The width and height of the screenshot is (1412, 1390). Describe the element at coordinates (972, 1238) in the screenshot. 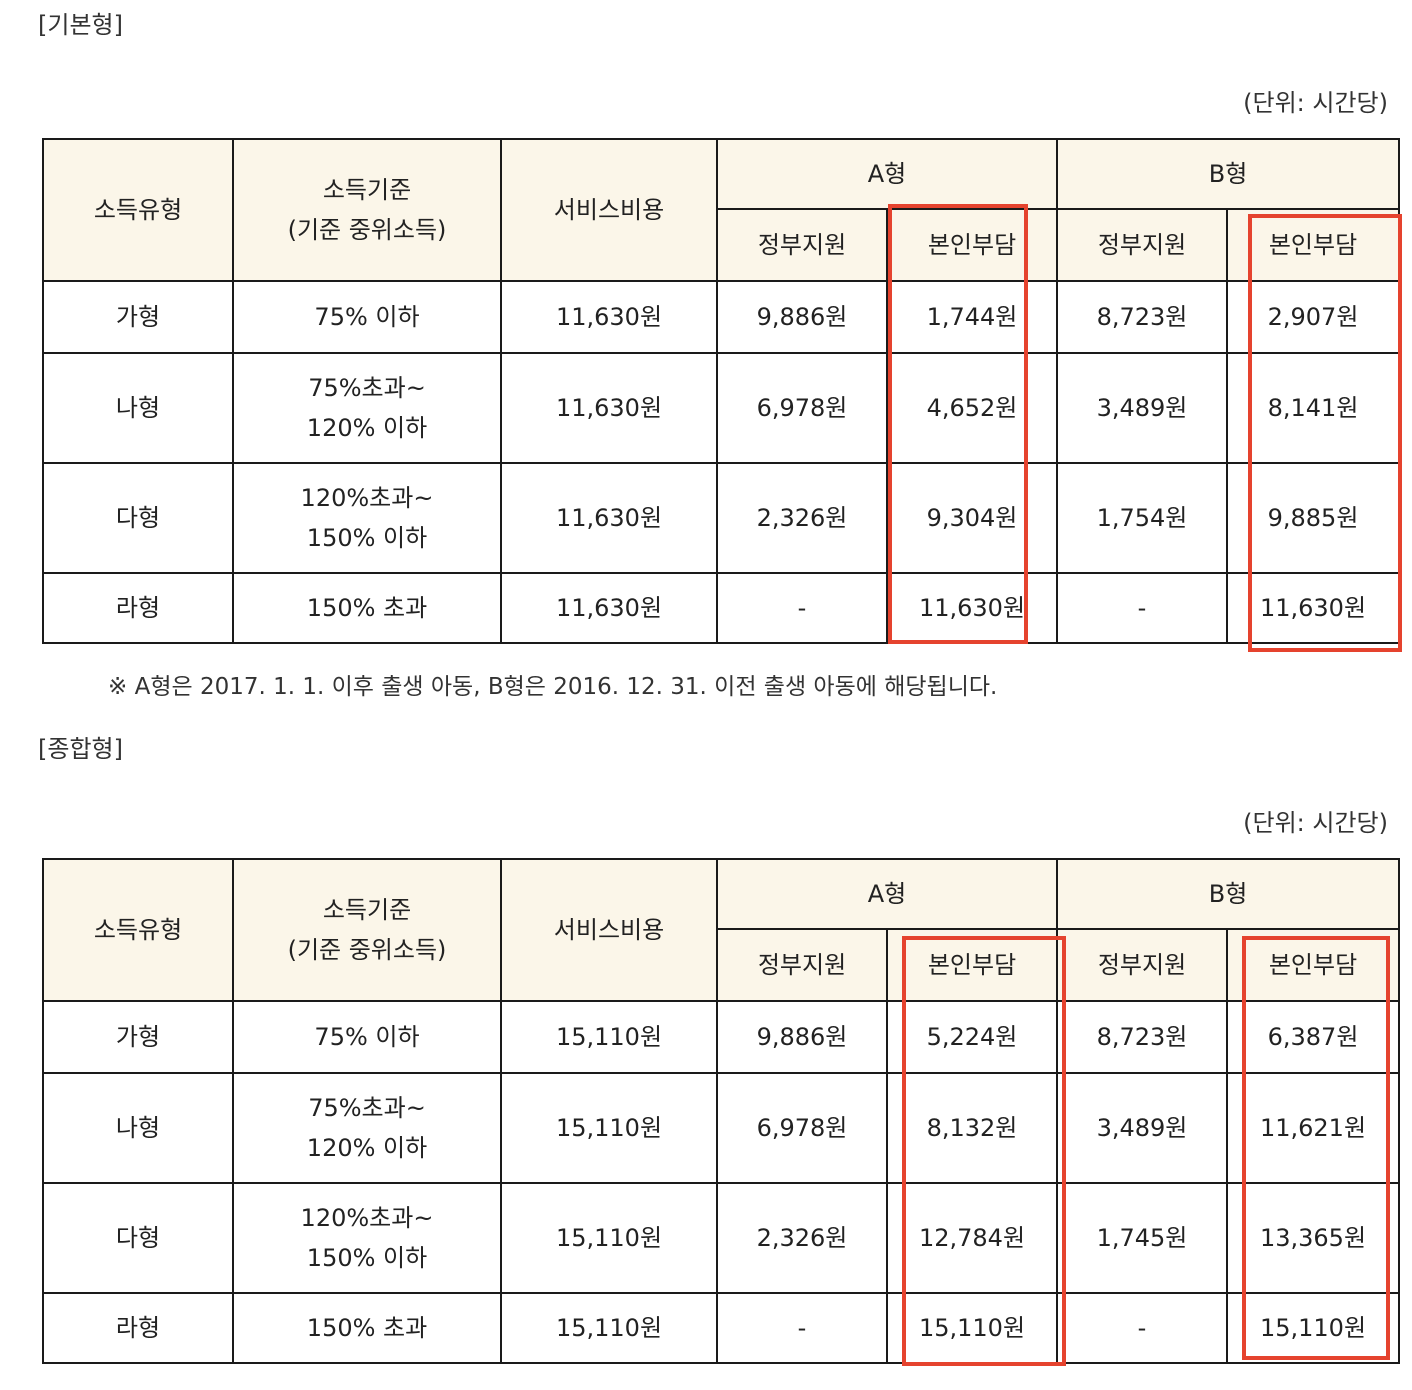

I see `cell-a-self-pay: 12,784원` at that location.